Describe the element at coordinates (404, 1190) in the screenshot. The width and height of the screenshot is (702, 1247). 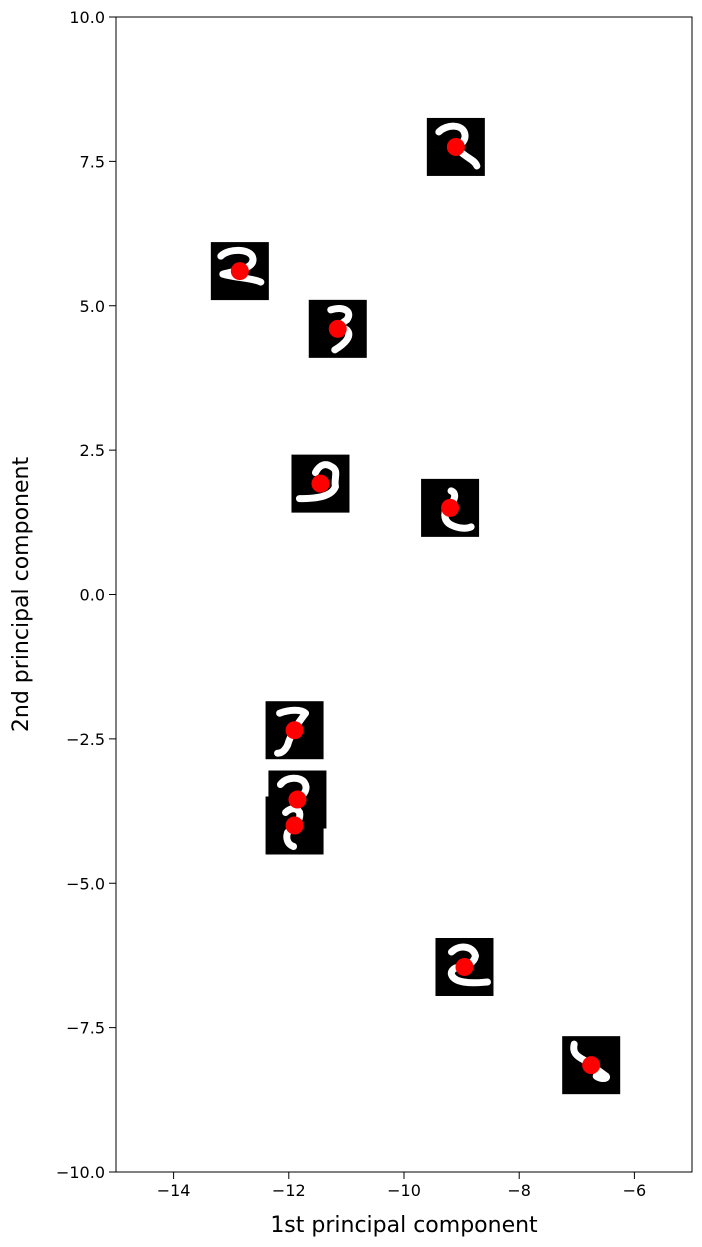
I see `x-tick-label: −10` at that location.